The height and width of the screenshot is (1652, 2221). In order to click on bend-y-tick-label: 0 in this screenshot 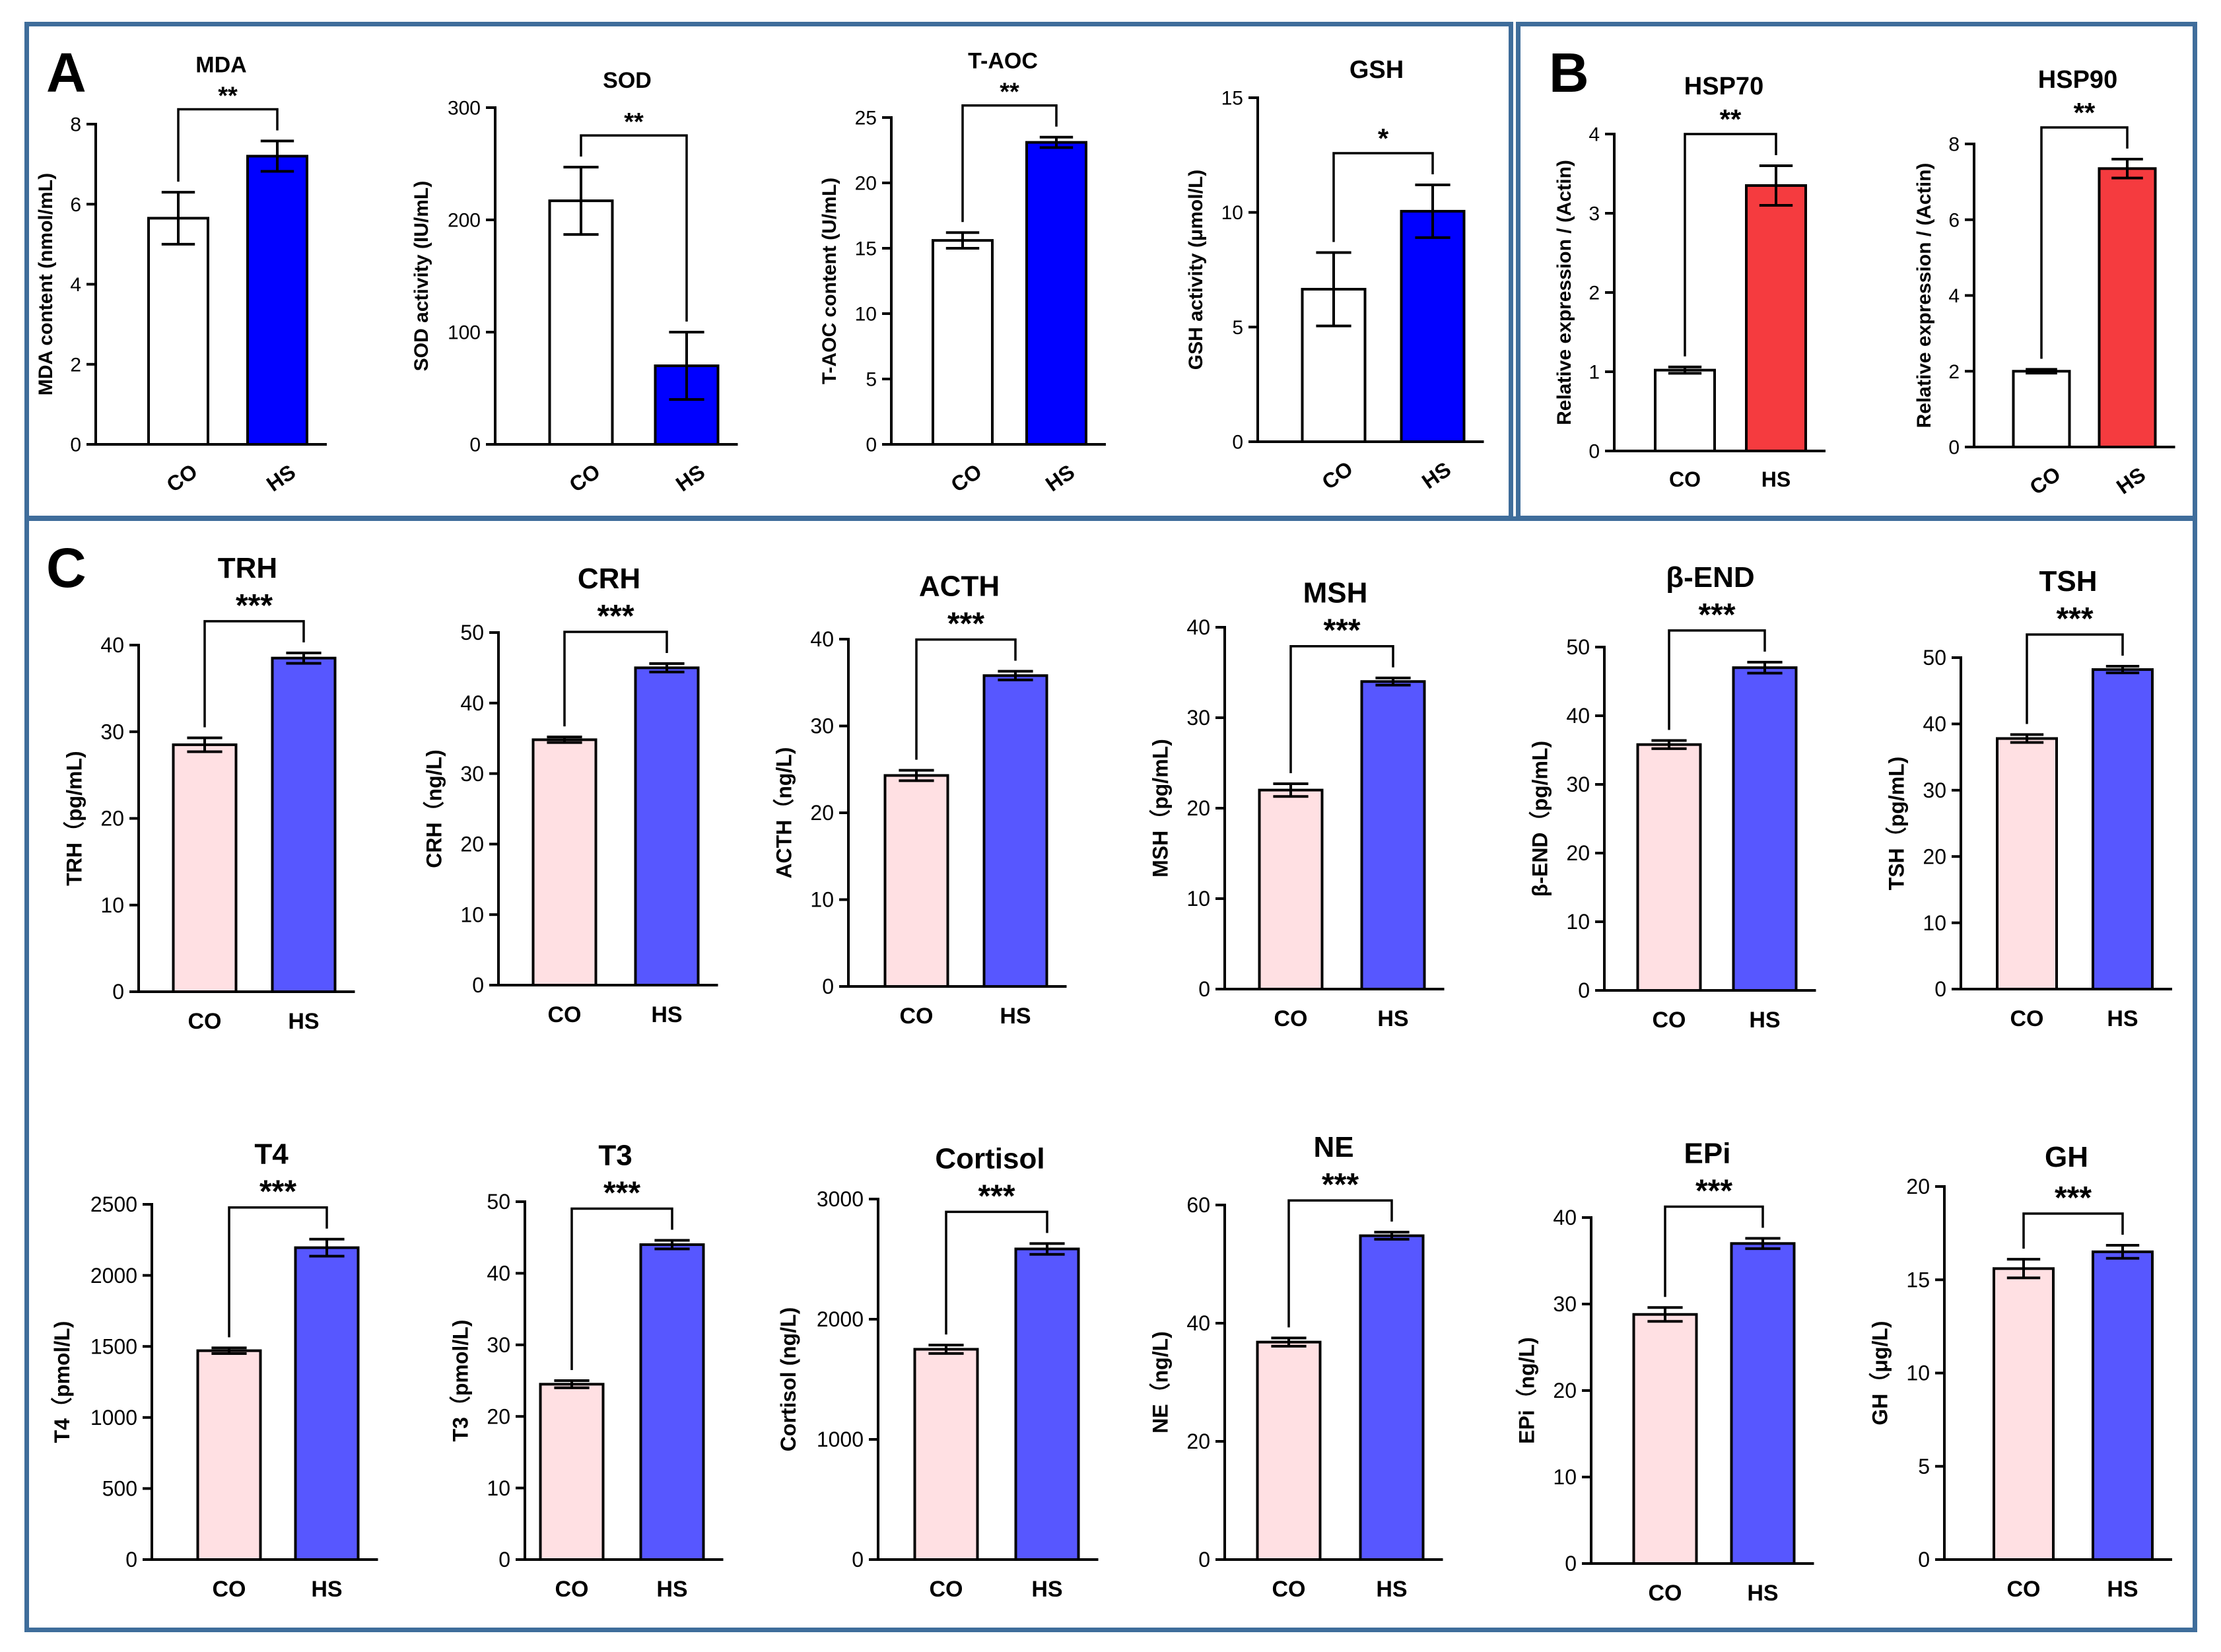, I will do `click(1584, 990)`.